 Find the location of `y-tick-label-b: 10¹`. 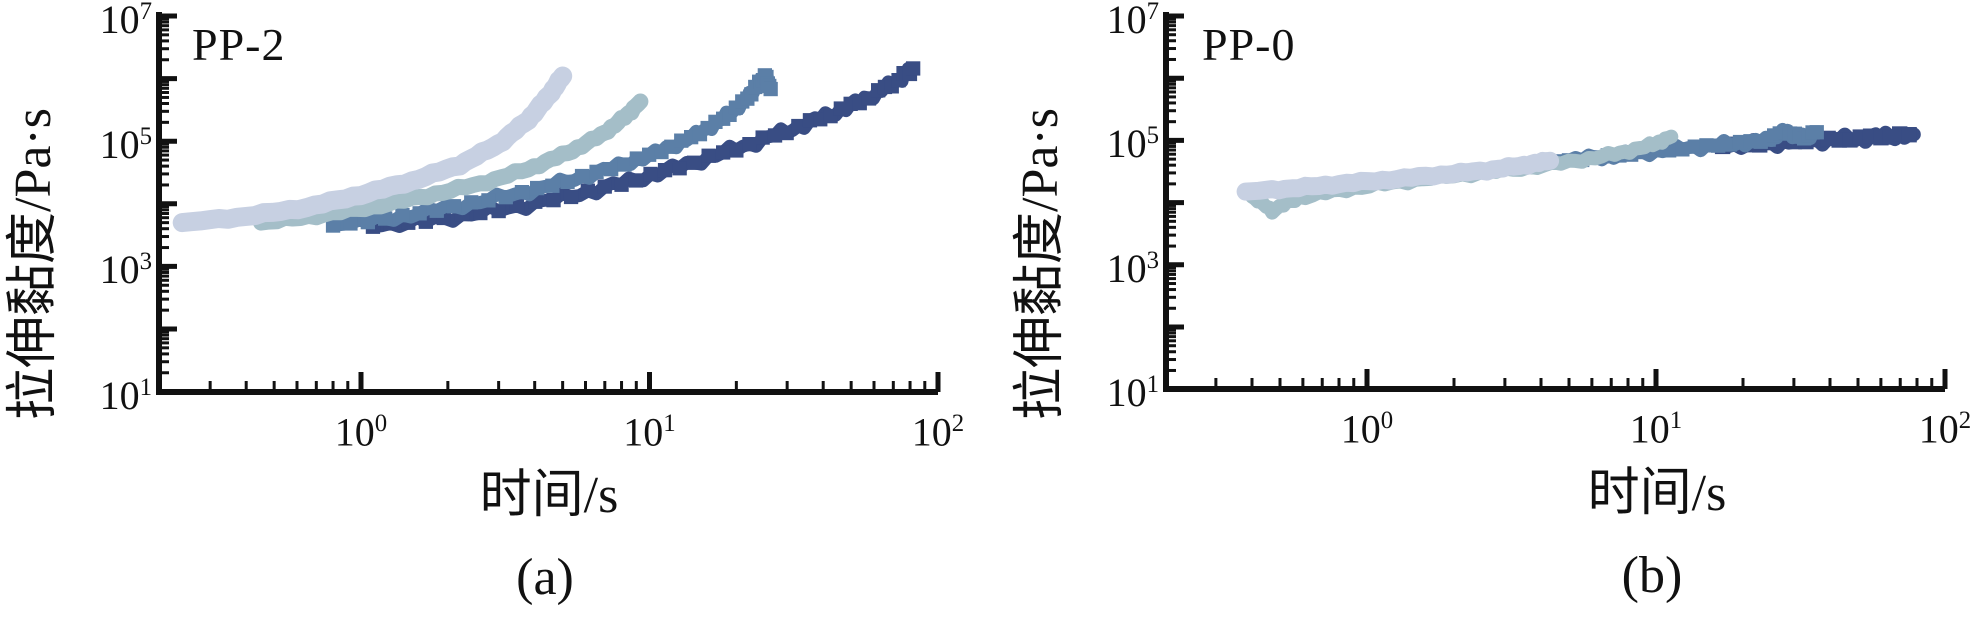

y-tick-label-b: 10¹ is located at coordinates (1132, 393).